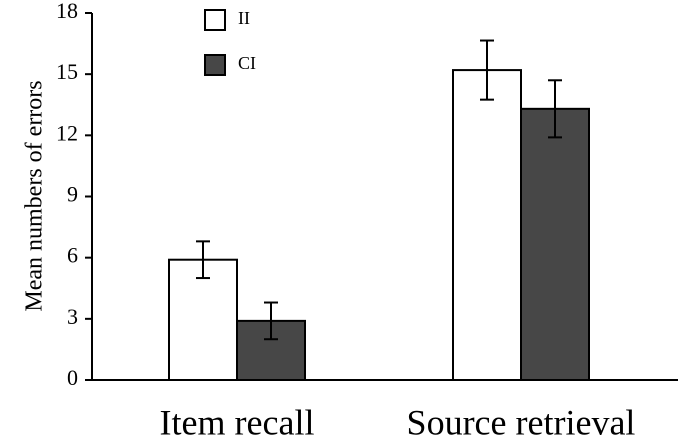 This screenshot has height=444, width=678. Describe the element at coordinates (72, 377) in the screenshot. I see `y-tick-label: 0` at that location.